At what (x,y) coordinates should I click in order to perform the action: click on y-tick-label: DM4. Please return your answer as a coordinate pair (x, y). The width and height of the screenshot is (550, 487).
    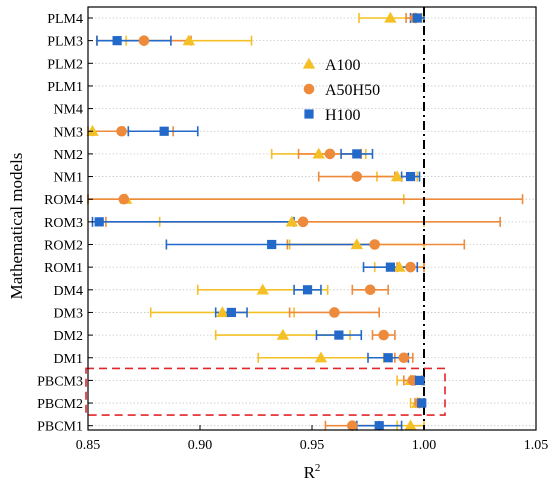
    Looking at the image, I should click on (68, 291).